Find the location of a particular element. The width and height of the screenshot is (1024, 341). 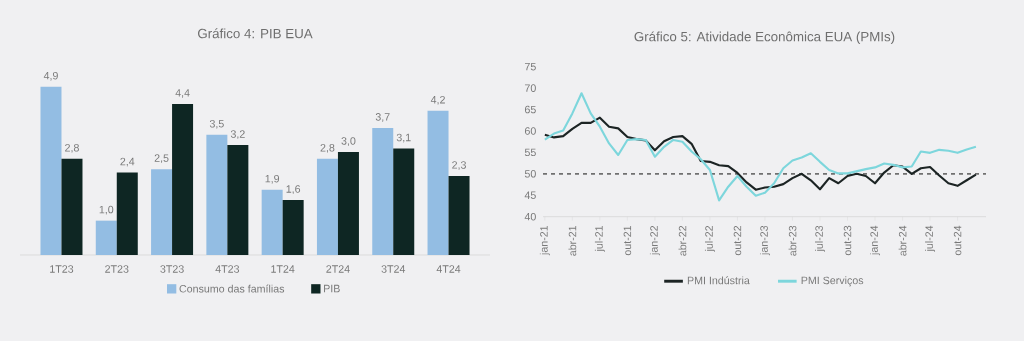

x-tick-label: jul-24 is located at coordinates (930, 238).